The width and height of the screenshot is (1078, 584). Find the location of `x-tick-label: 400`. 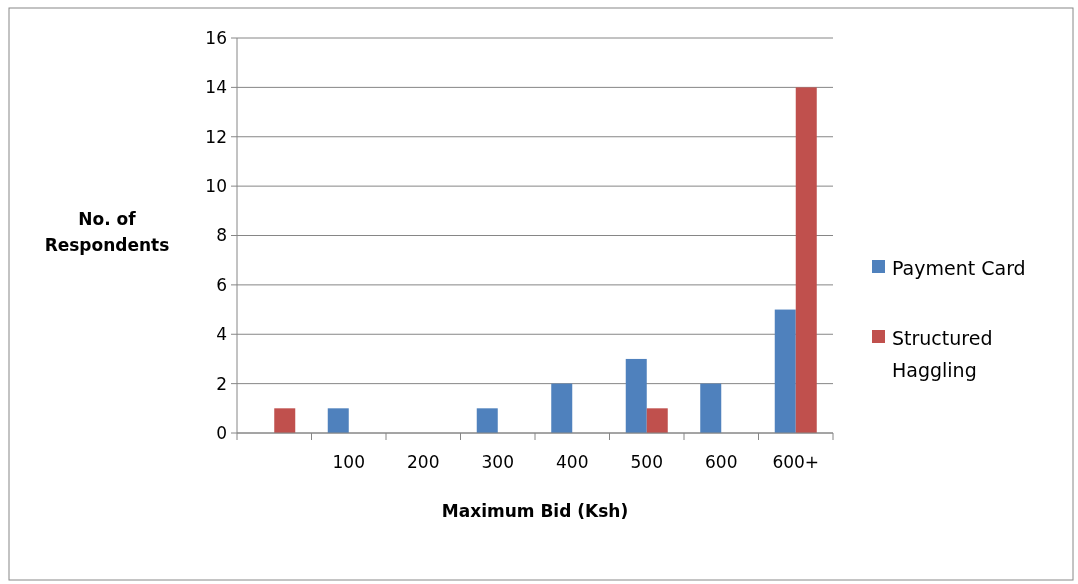

x-tick-label: 400 is located at coordinates (572, 462).